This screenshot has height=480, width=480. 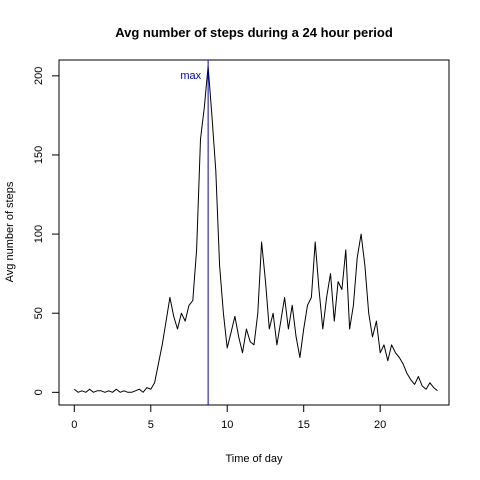 What do you see at coordinates (304, 425) in the screenshot?
I see `x-tick-label: 15` at bounding box center [304, 425].